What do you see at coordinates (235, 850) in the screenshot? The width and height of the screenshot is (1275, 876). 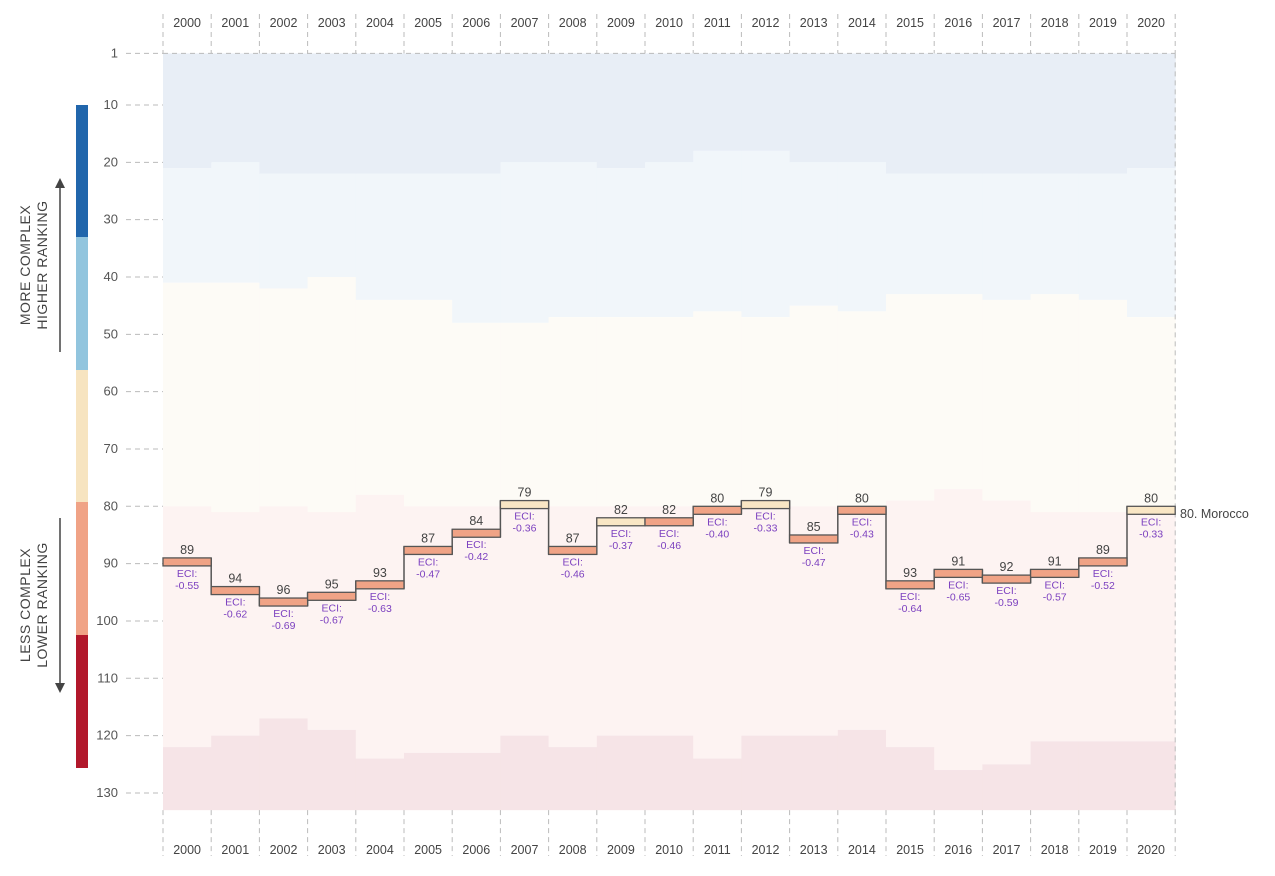 I see `year-label-bottom: 2001` at bounding box center [235, 850].